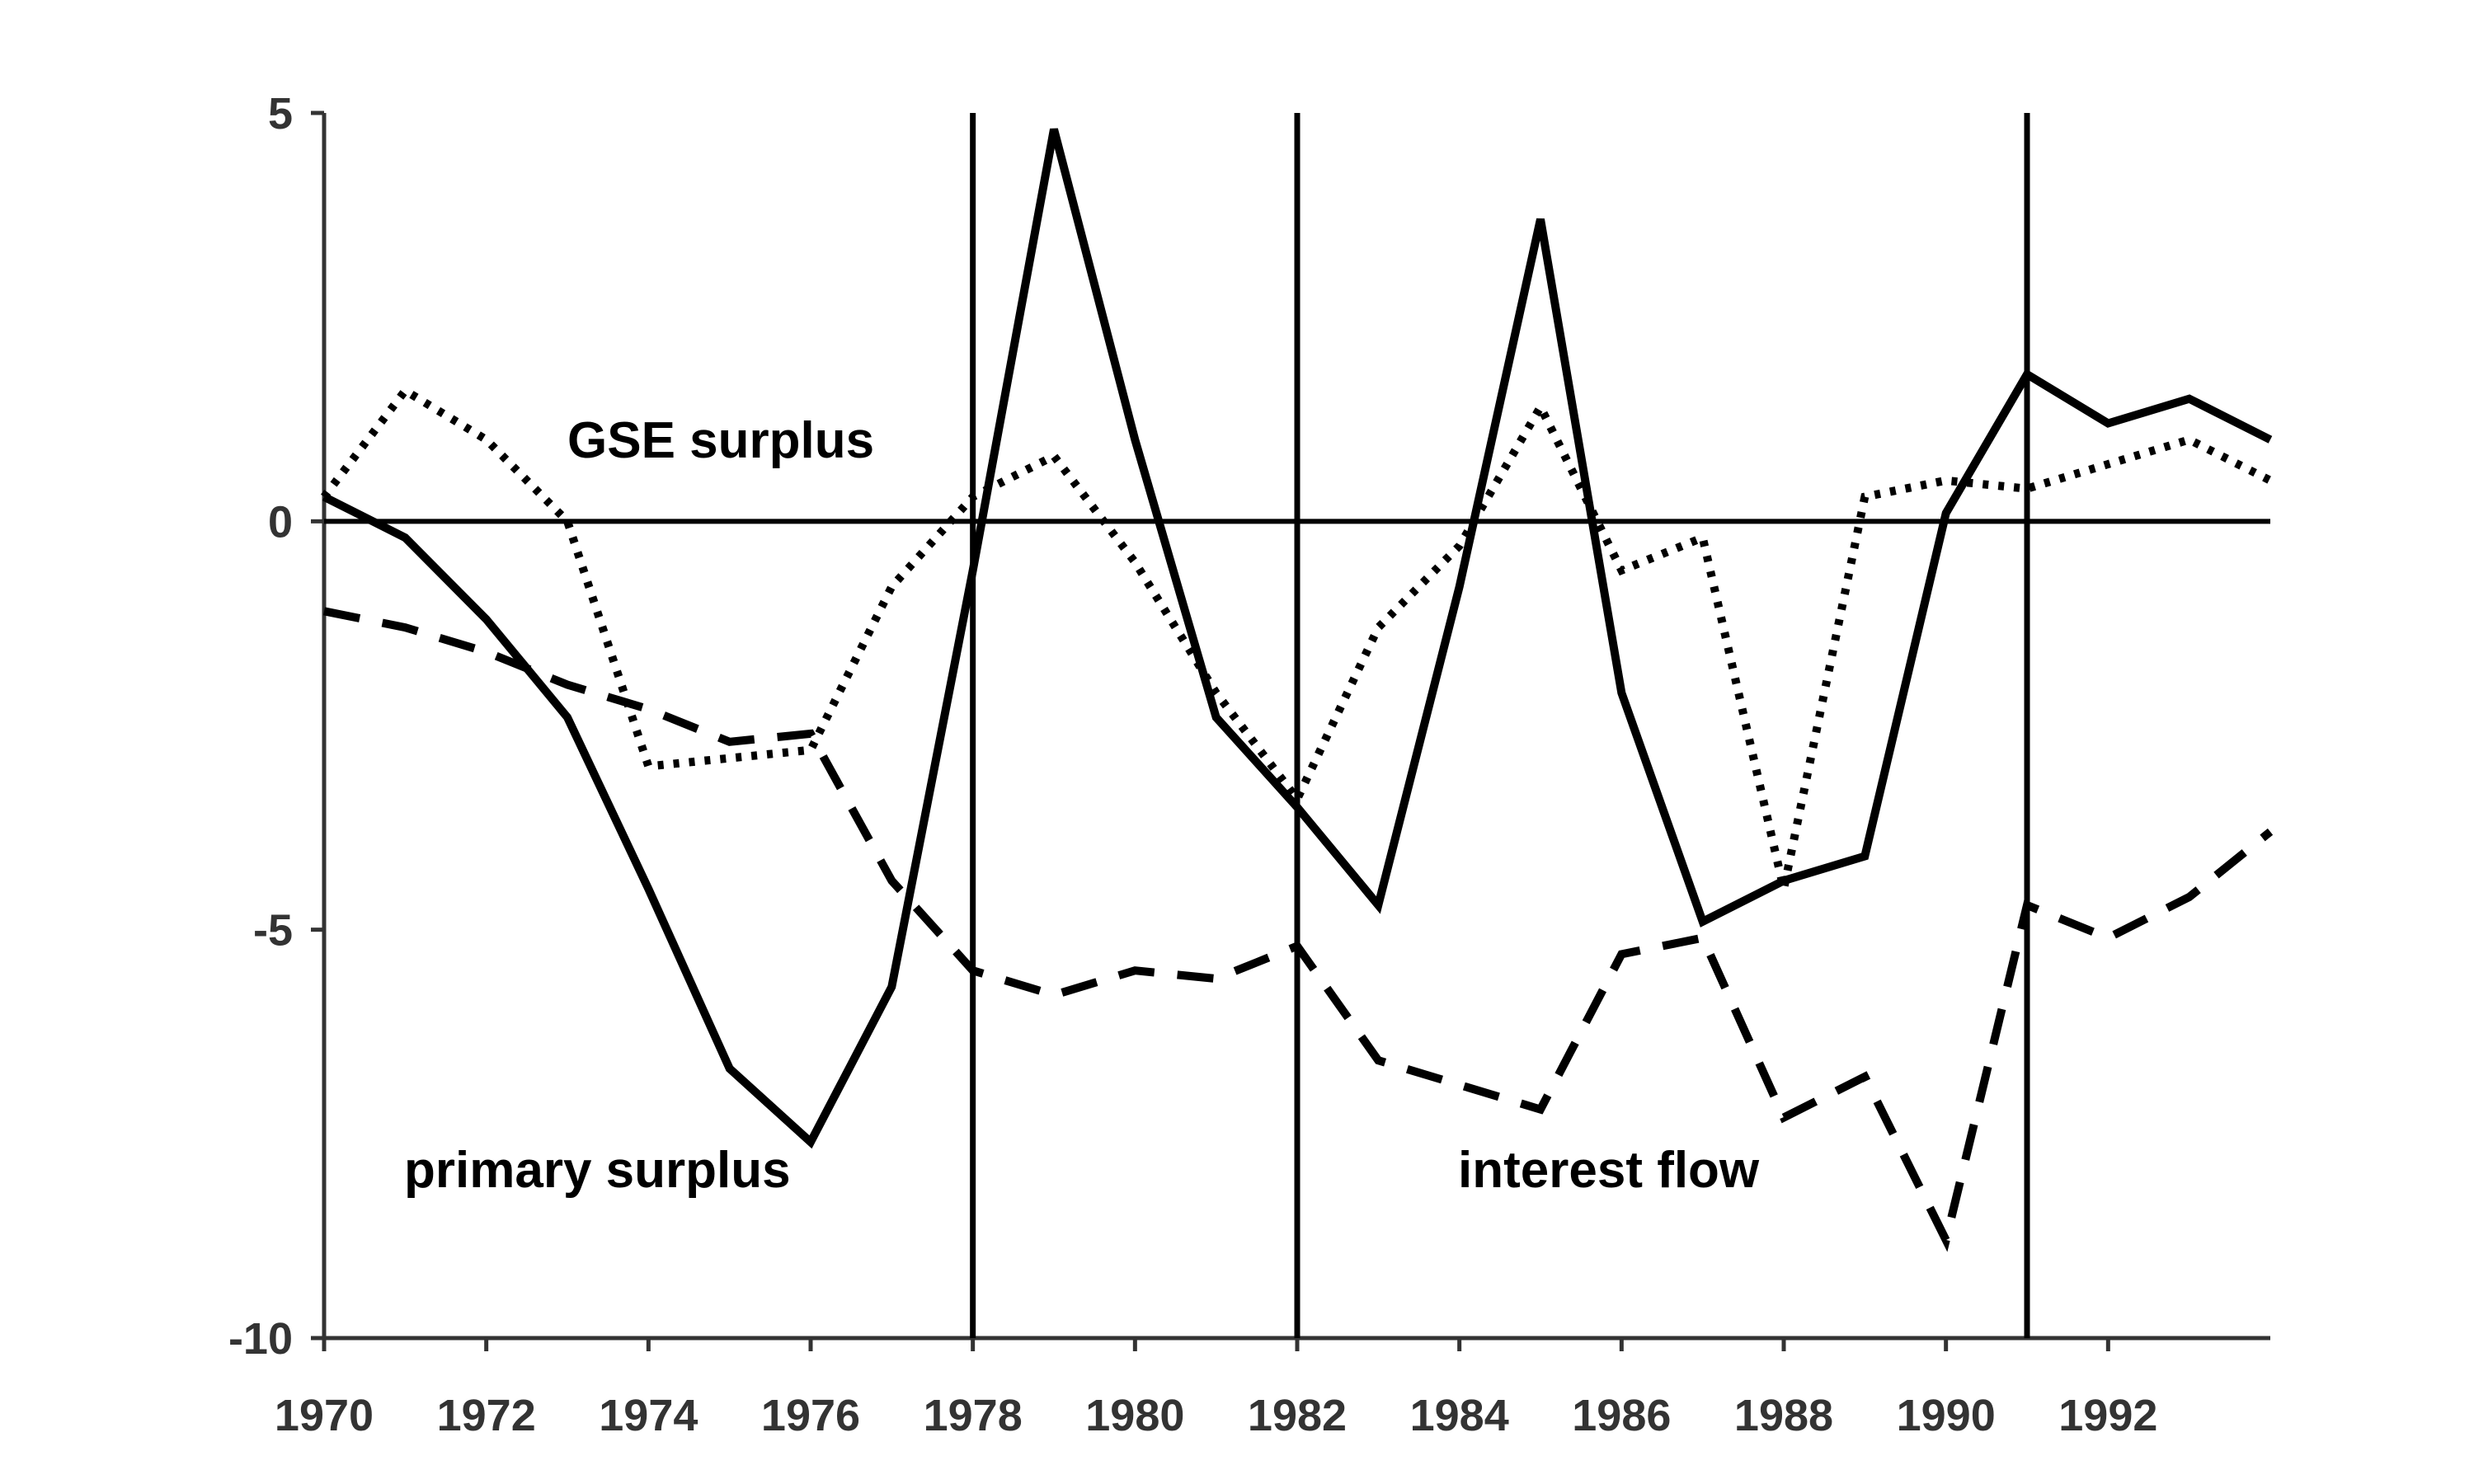 This screenshot has height=1484, width=2474. Describe the element at coordinates (260, 1339) in the screenshot. I see `y-tick-label: -10` at that location.